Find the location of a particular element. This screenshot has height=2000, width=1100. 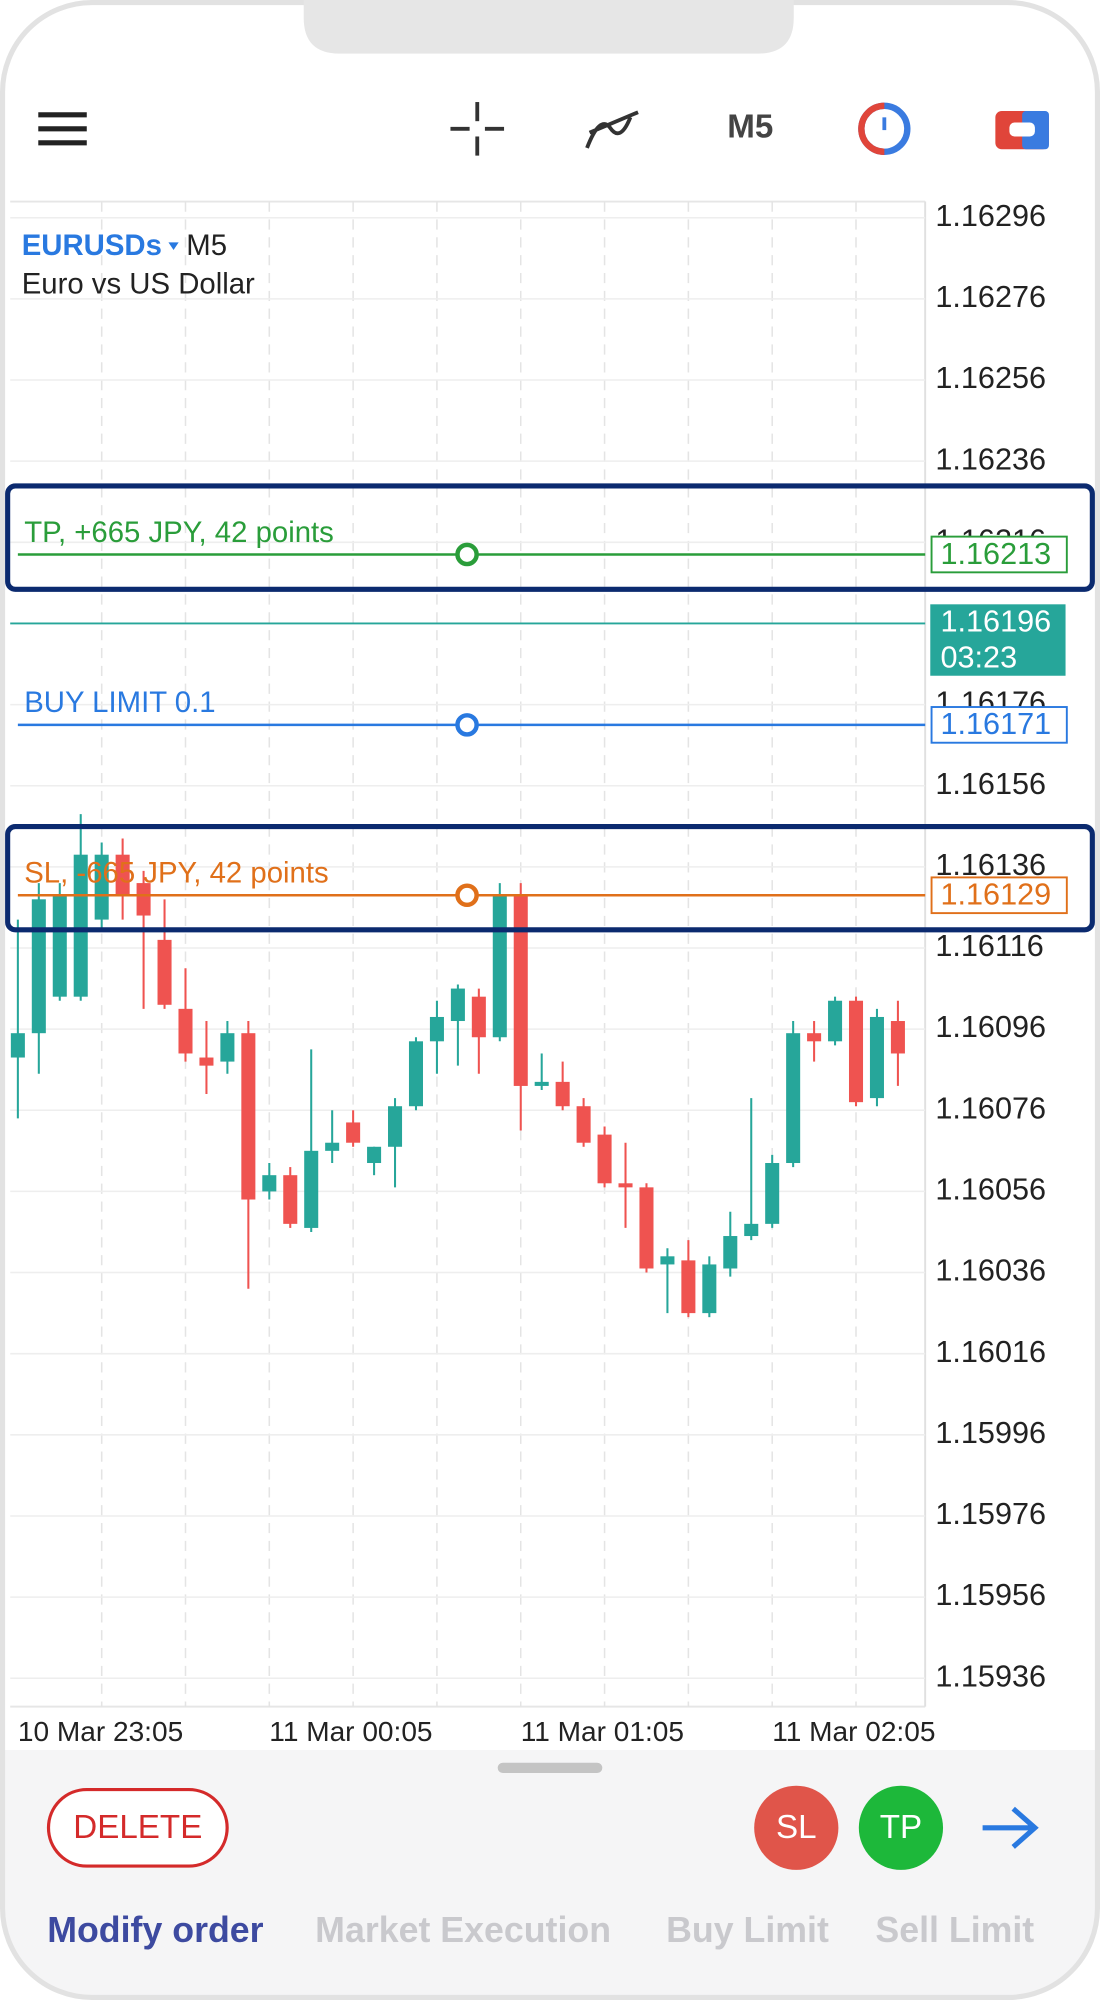

y-tick-label: 1.15936 is located at coordinates (990, 1676).